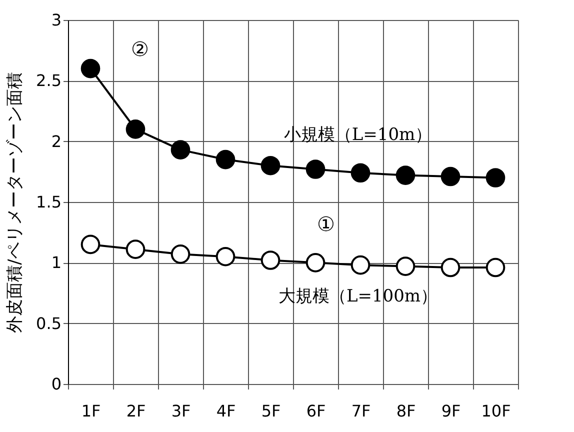 Image resolution: width=574 pixels, height=432 pixels. I want to click on x-tick-label: 5F, so click(271, 411).